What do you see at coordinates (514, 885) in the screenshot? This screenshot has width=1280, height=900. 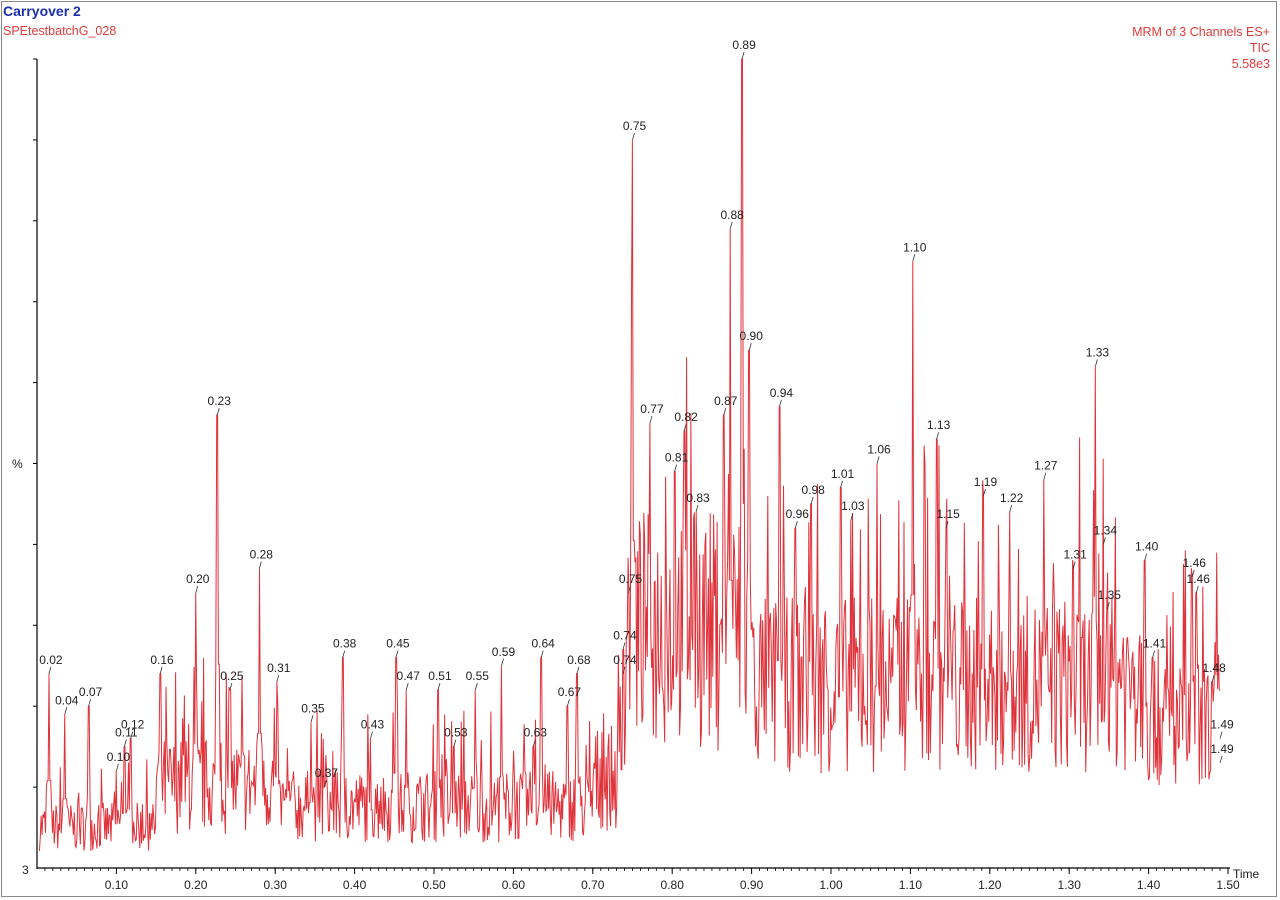 I see `x-tick-label: 0.60` at bounding box center [514, 885].